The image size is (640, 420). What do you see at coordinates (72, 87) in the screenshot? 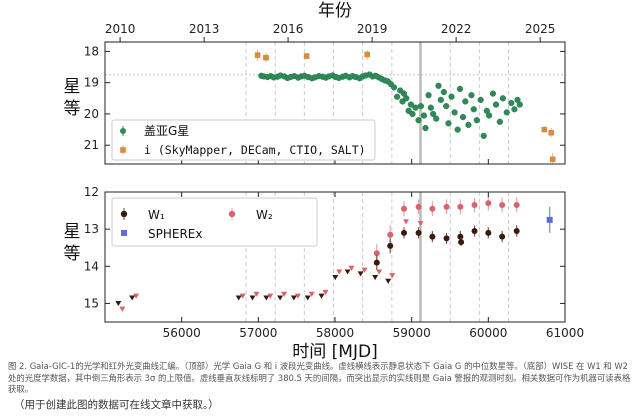
I see `top-yaxis-title-char: 星` at bounding box center [72, 87].